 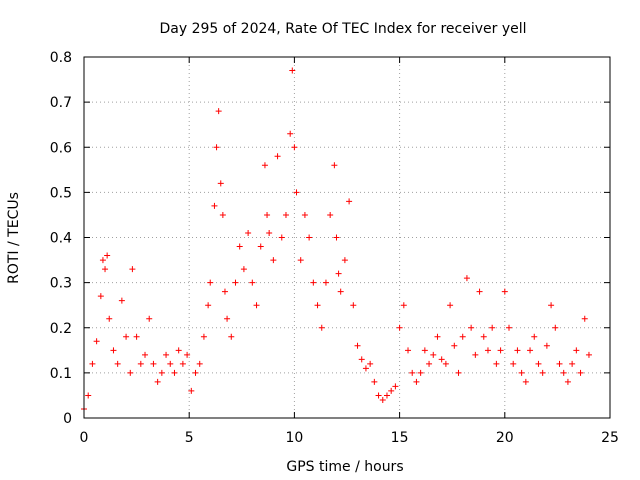 What do you see at coordinates (67, 419) in the screenshot?
I see `y-tick-label: 0` at bounding box center [67, 419].